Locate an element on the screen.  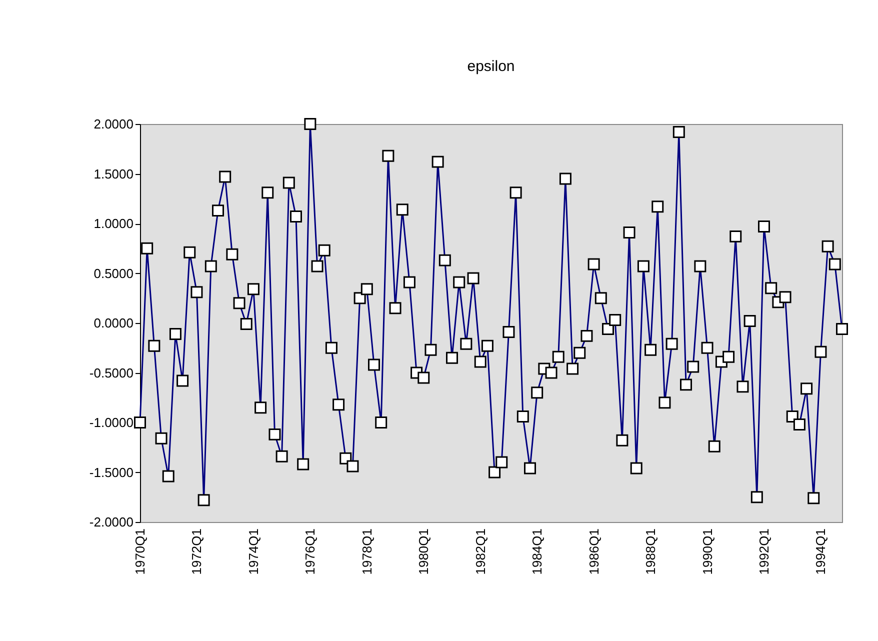
x-tick-label: 1992Q1 is located at coordinates (764, 551).